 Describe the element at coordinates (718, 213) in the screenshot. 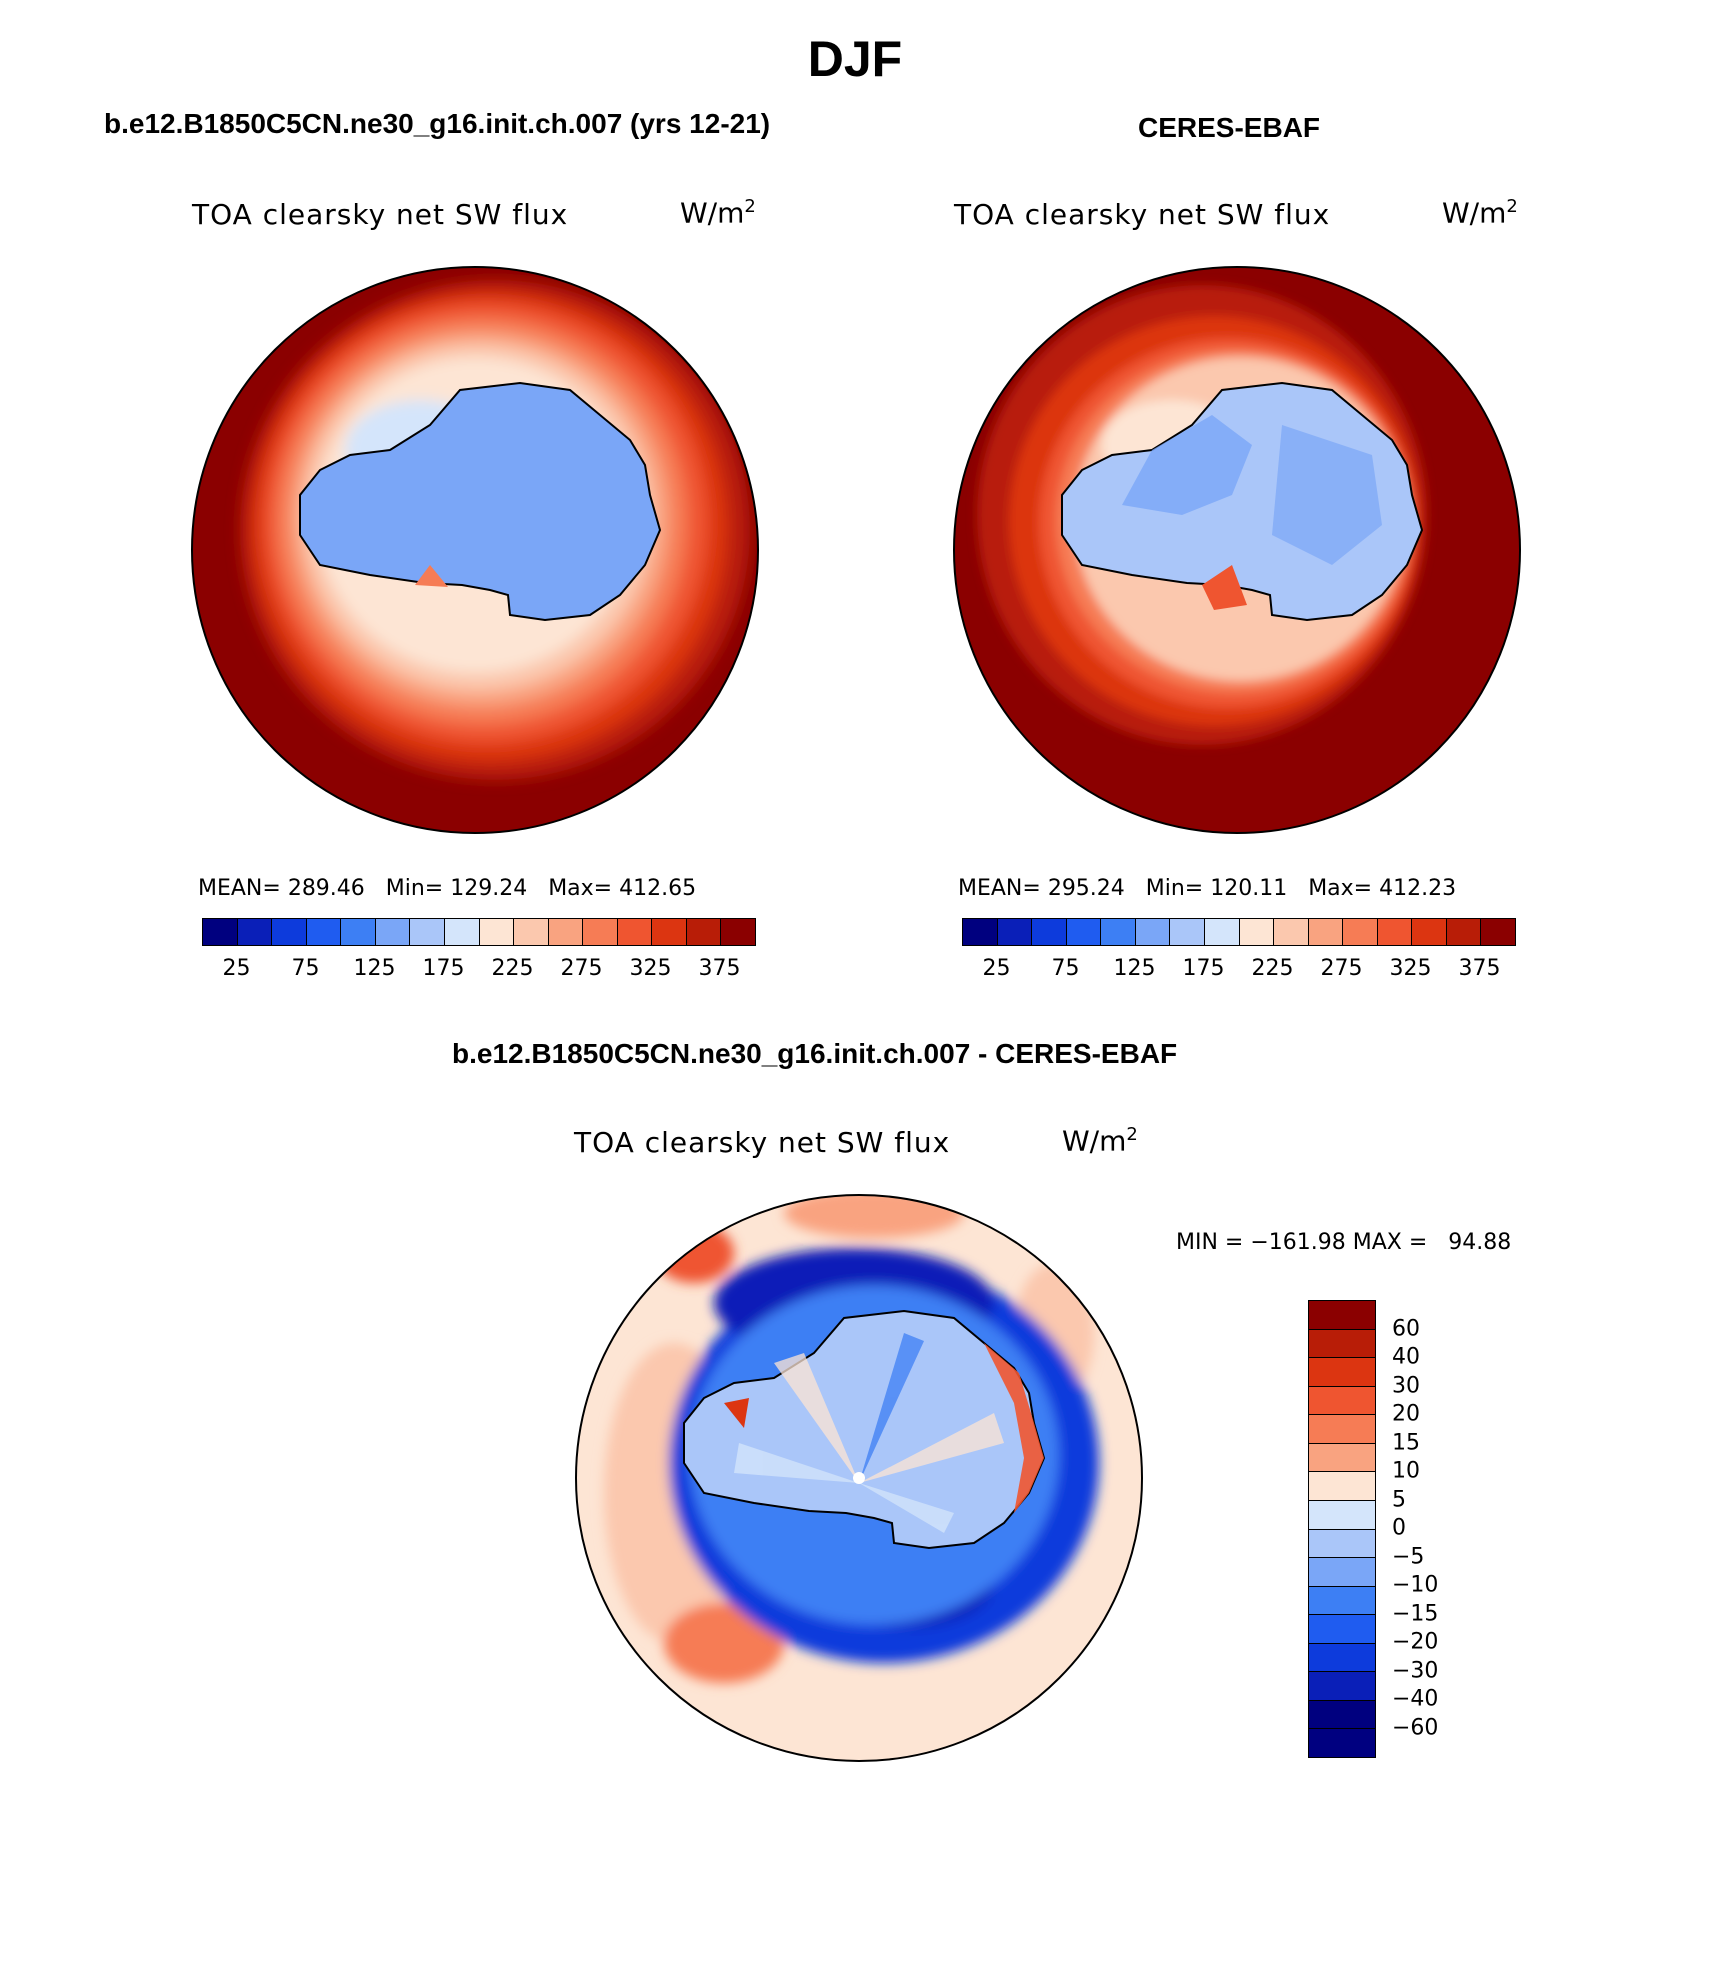

I see `left-panel-unit-label: W/m2` at that location.